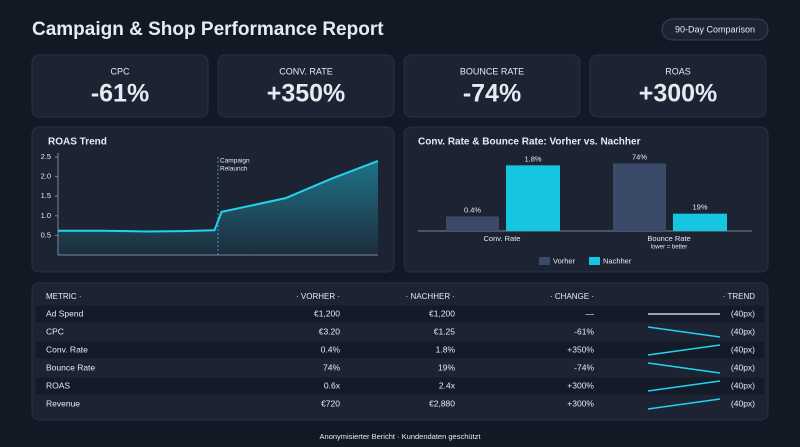 The height and width of the screenshot is (447, 800). What do you see at coordinates (120, 71) in the screenshot?
I see `kpi-label: CPC` at bounding box center [120, 71].